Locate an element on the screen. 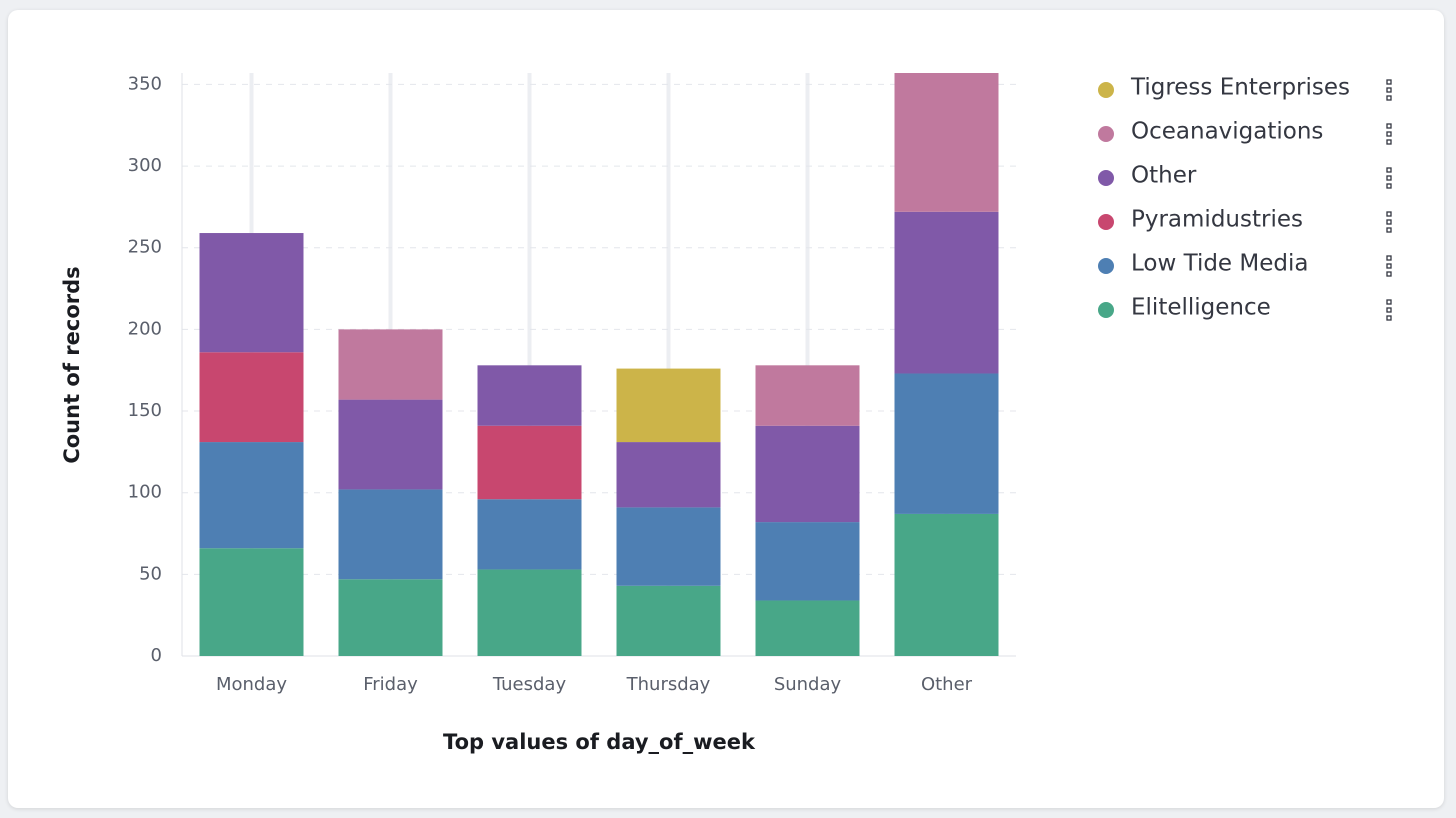 The width and height of the screenshot is (1456, 818). y-tick-label: 0 is located at coordinates (156, 655).